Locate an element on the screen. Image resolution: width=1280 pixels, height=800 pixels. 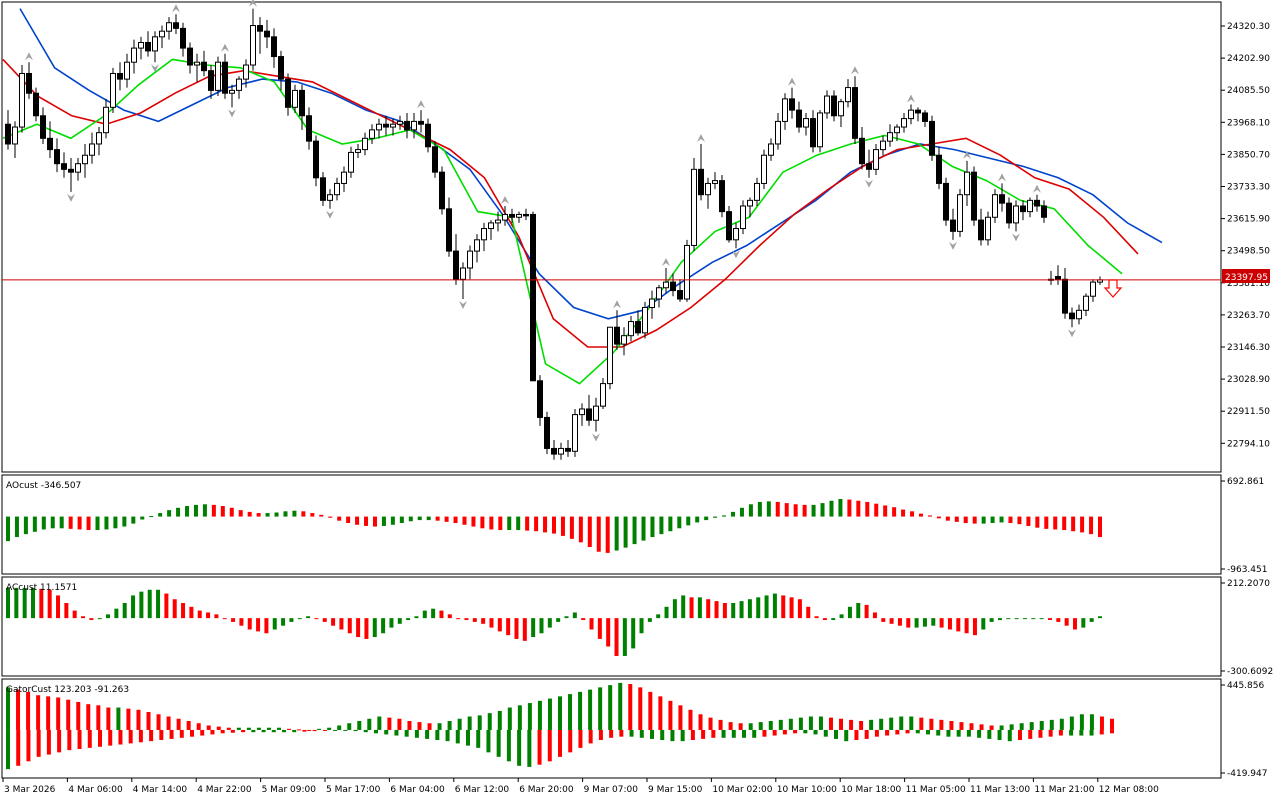
x-tick-label: 4 Mar 14:00 is located at coordinates (160, 790).